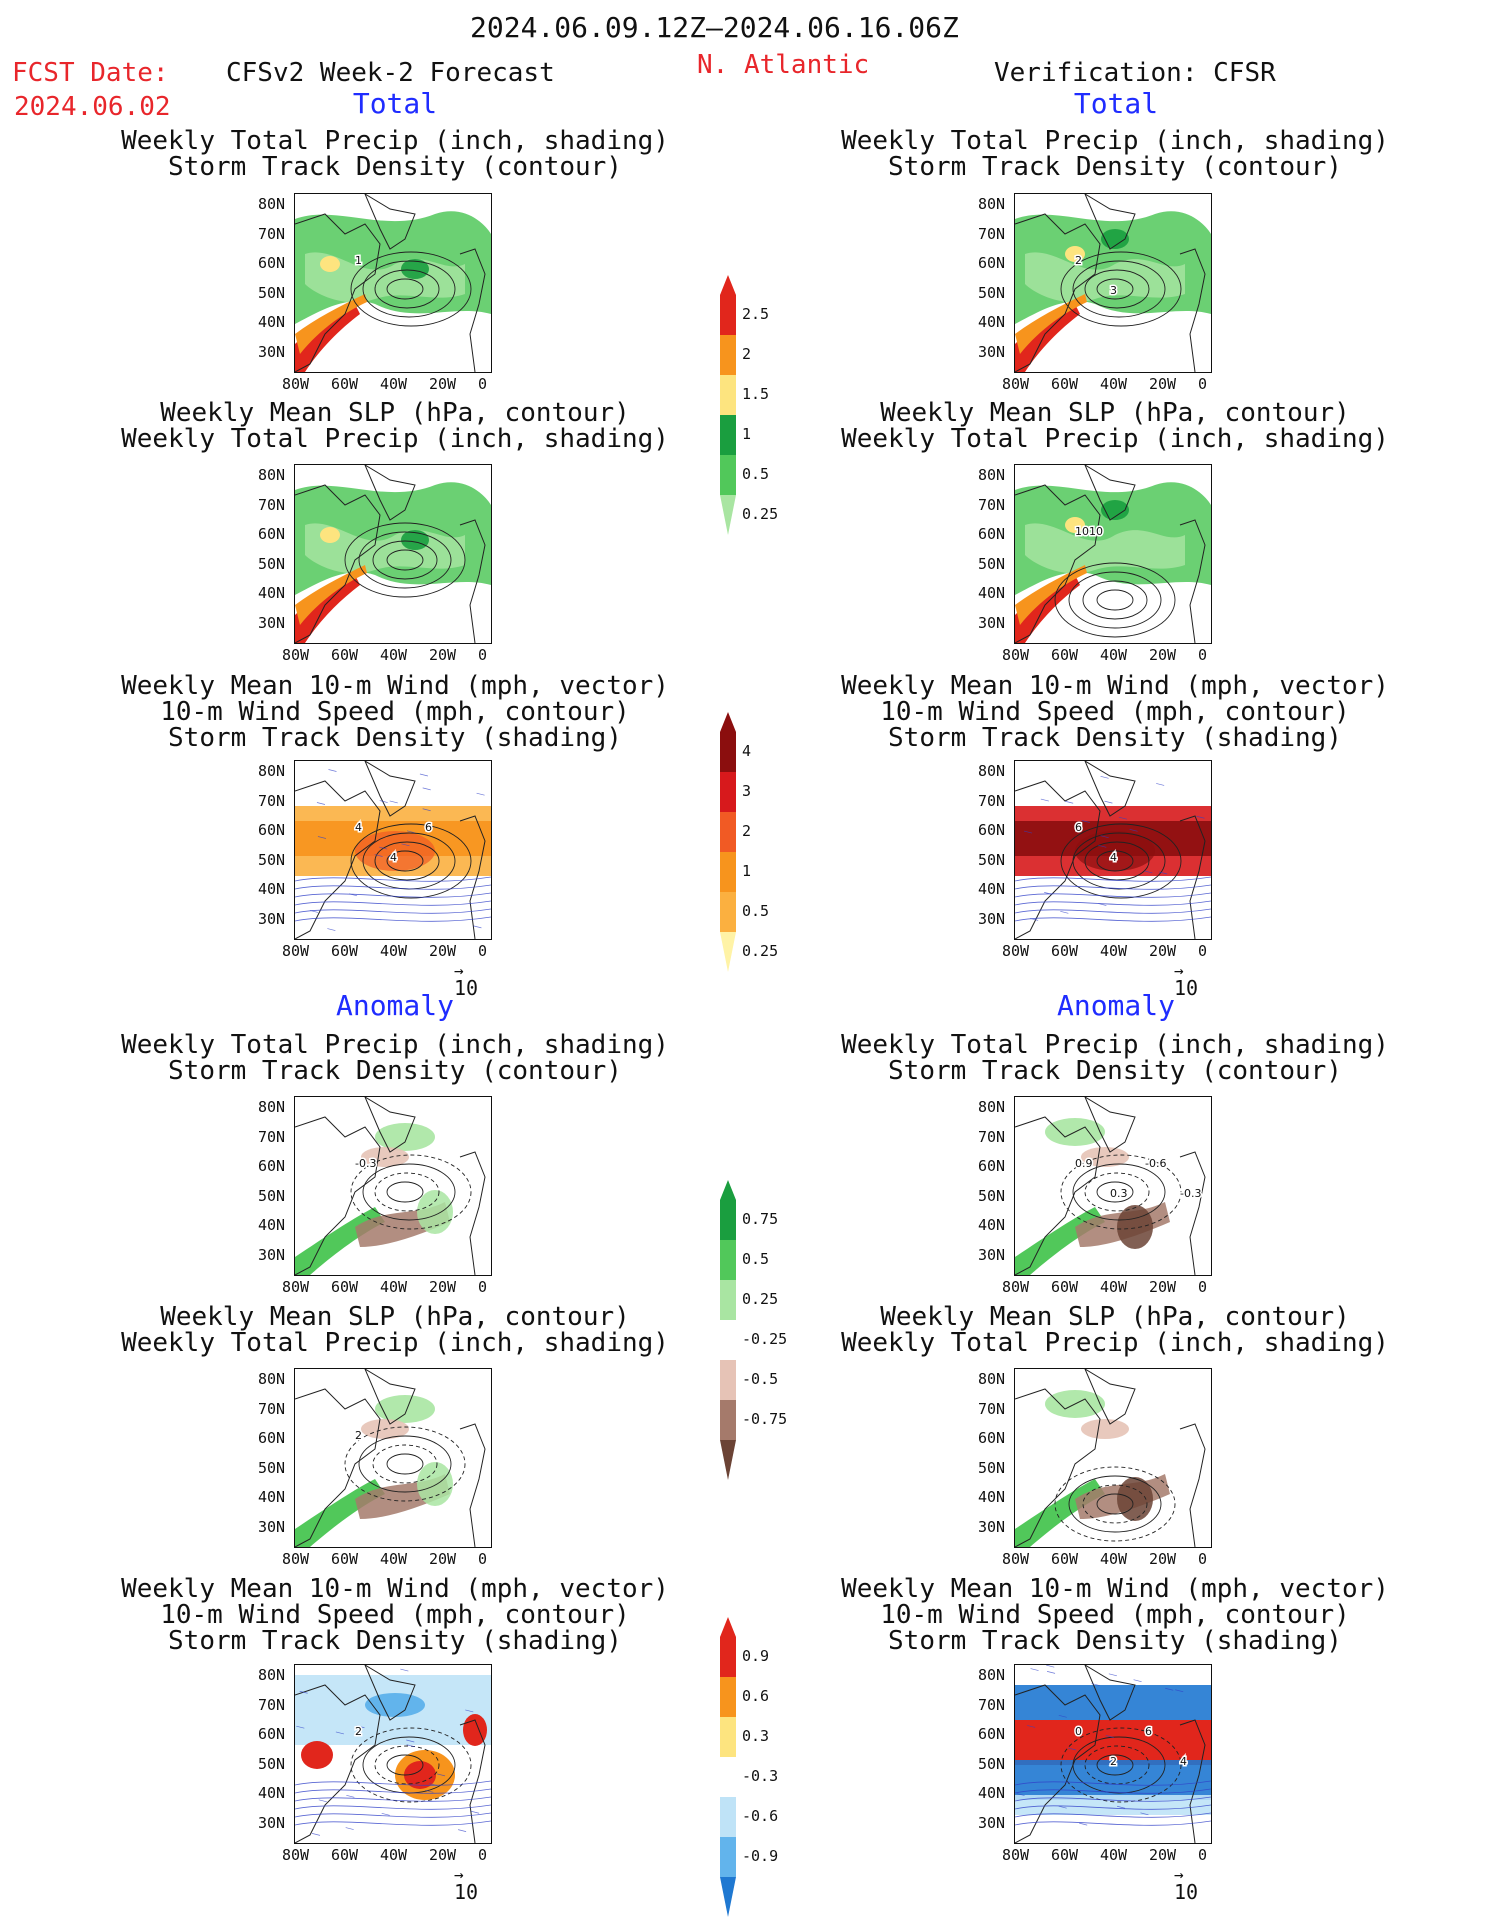 This screenshot has width=1487, height=1925. I want to click on total-wind-fc-lat-tick-4: 40N, so click(272, 889).